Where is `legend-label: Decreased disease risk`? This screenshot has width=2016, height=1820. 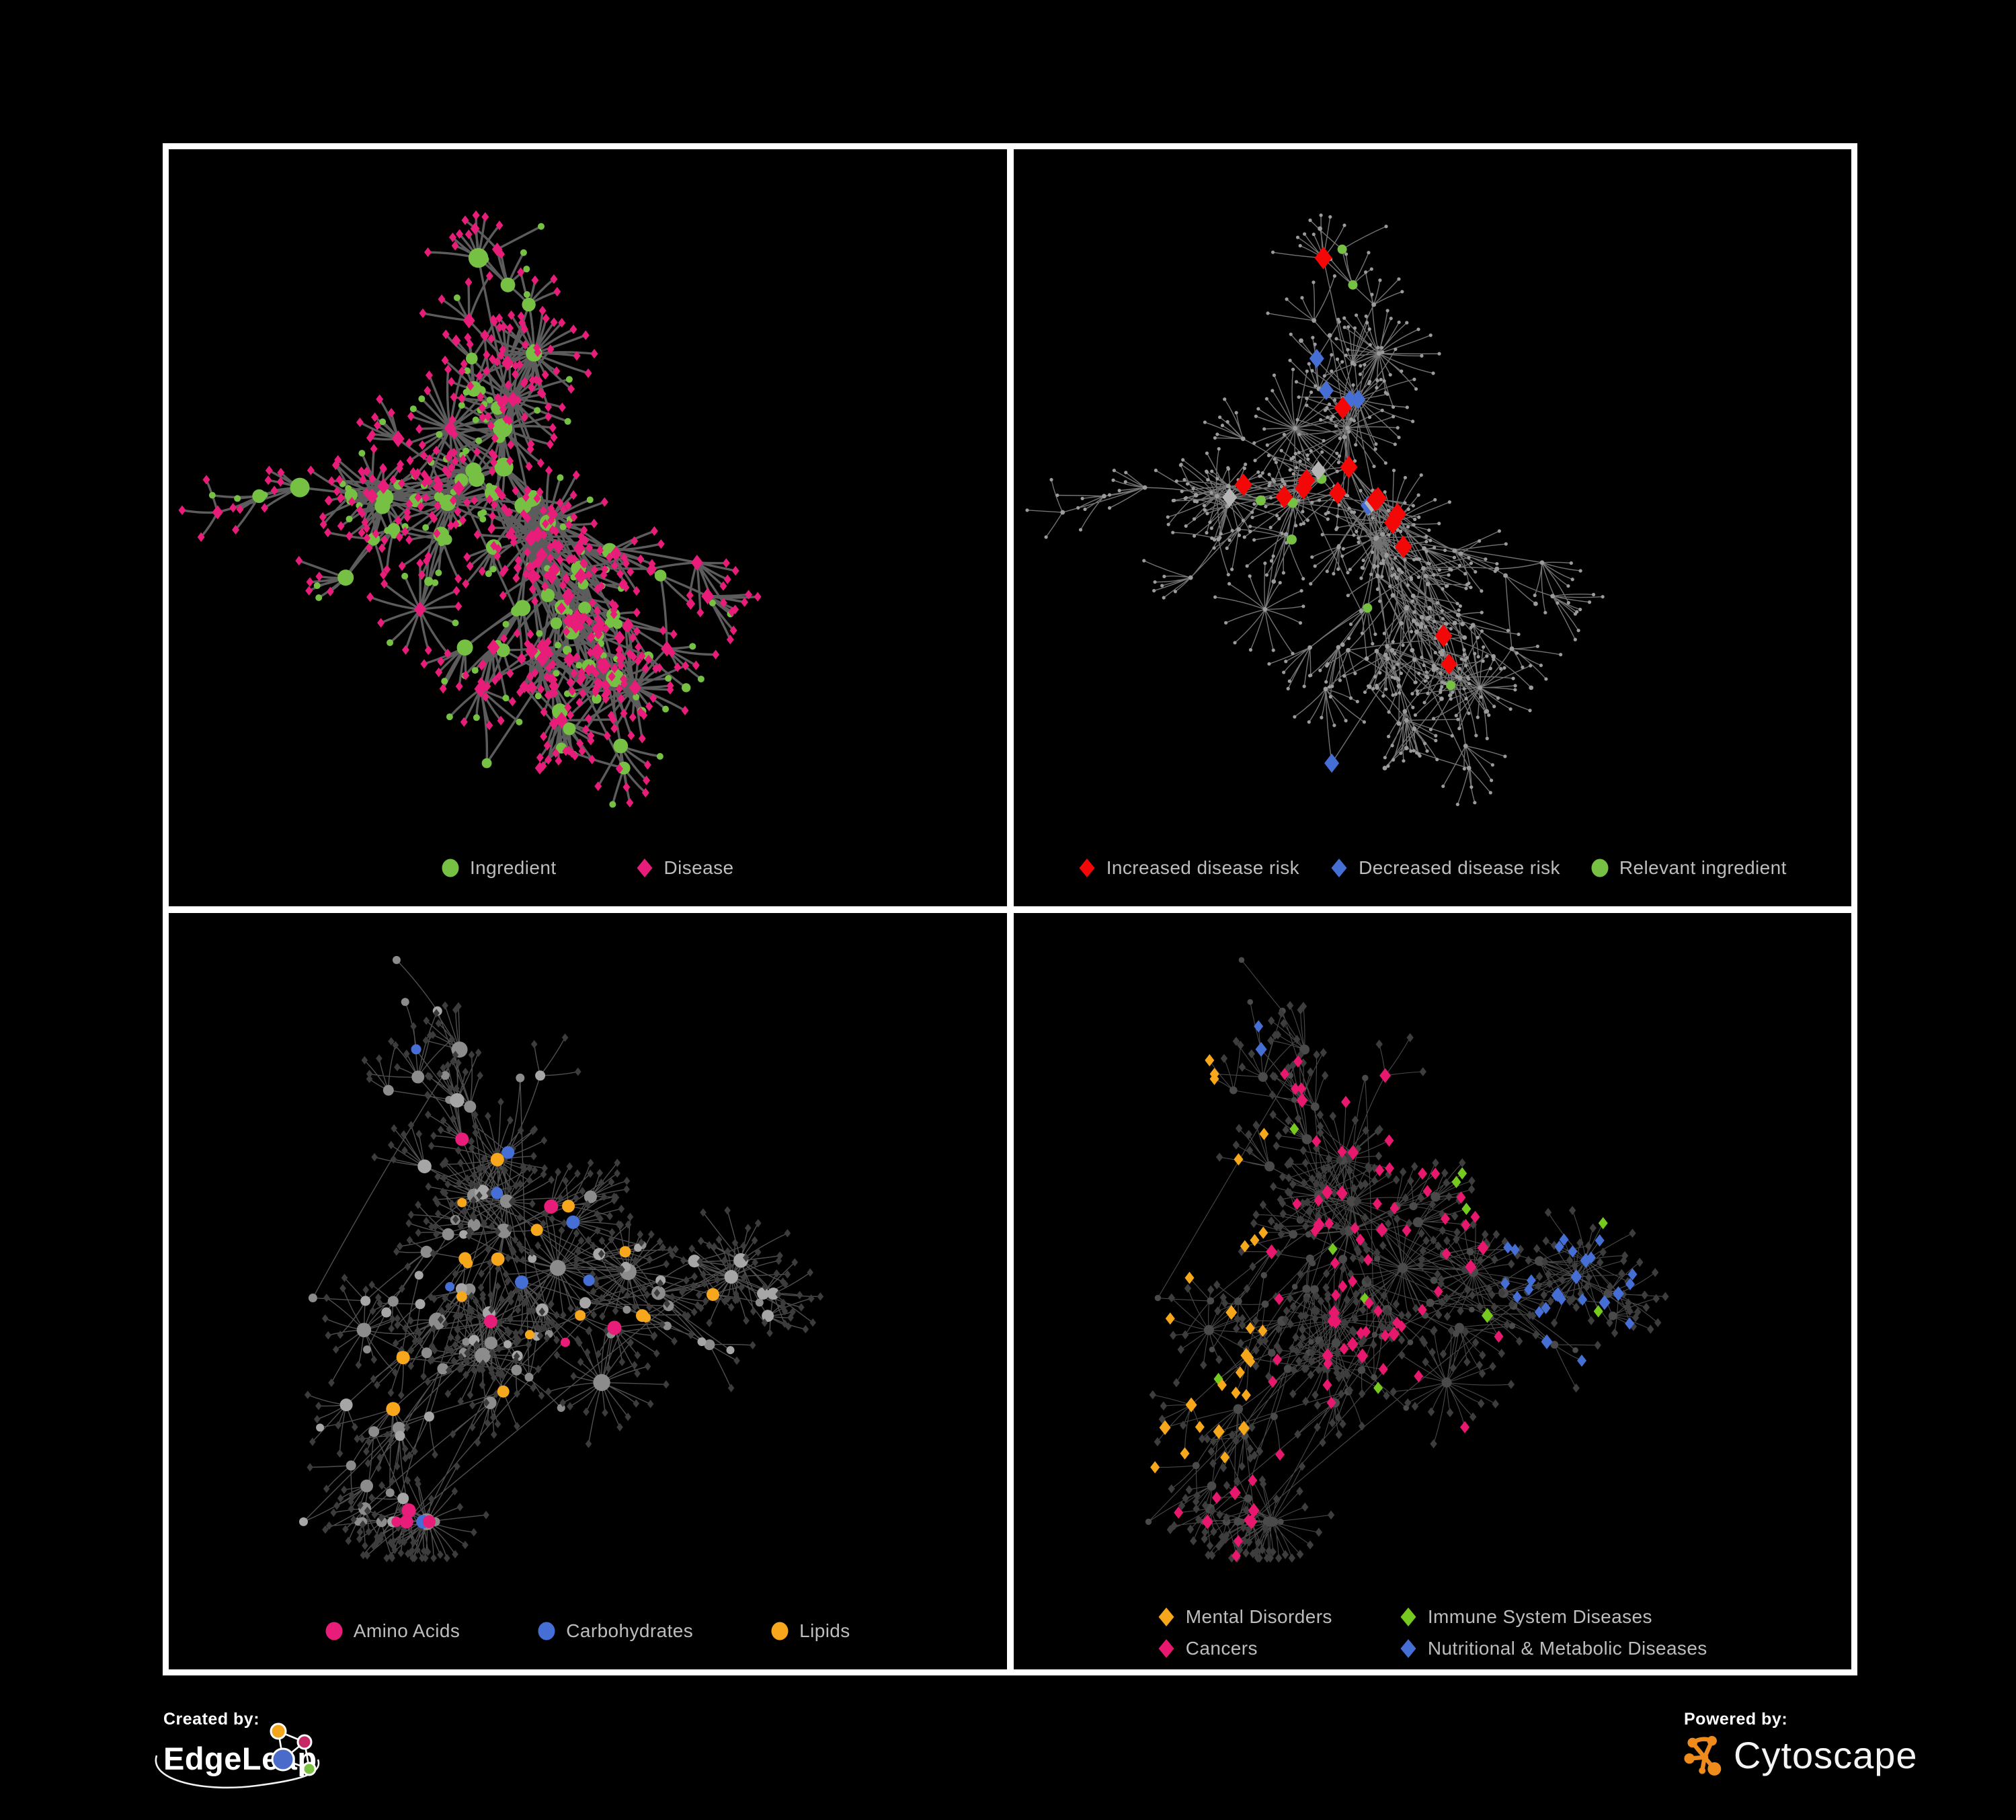
legend-label: Decreased disease risk is located at coordinates (1459, 867).